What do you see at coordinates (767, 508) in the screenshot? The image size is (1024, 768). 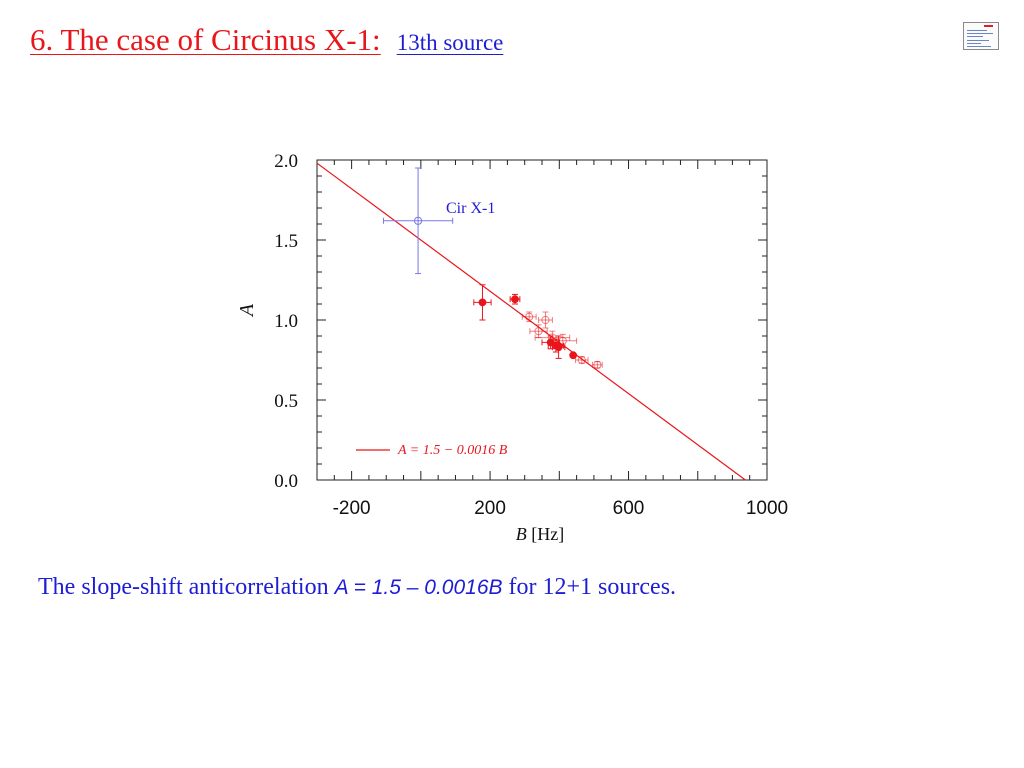 I see `x-tick-label: 1000` at bounding box center [767, 508].